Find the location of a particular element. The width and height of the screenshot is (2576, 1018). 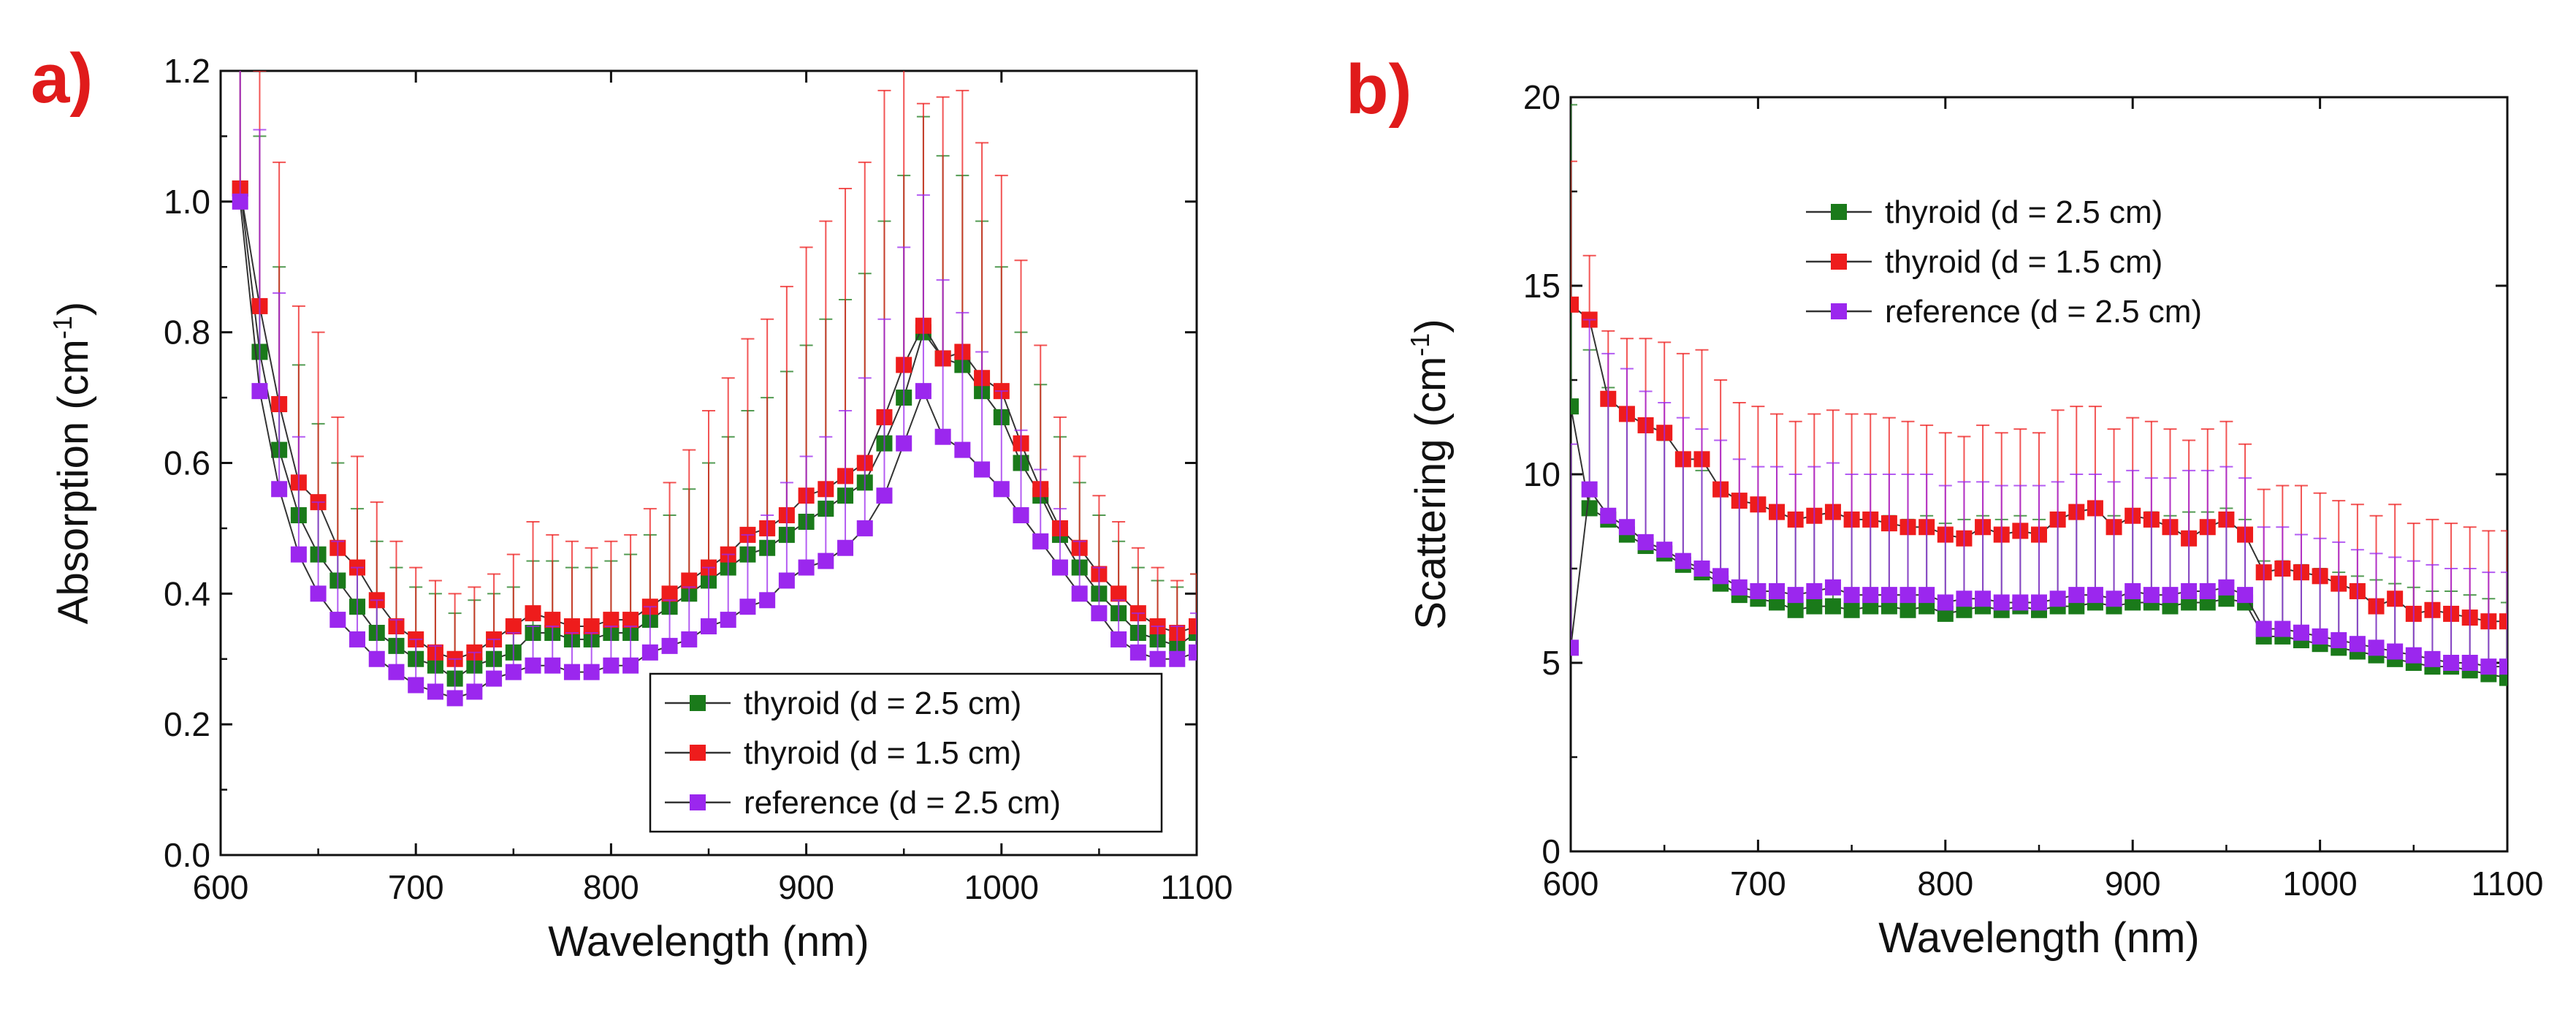

y-axis-title: Scattering (cm-1) is located at coordinates (1430, 474).